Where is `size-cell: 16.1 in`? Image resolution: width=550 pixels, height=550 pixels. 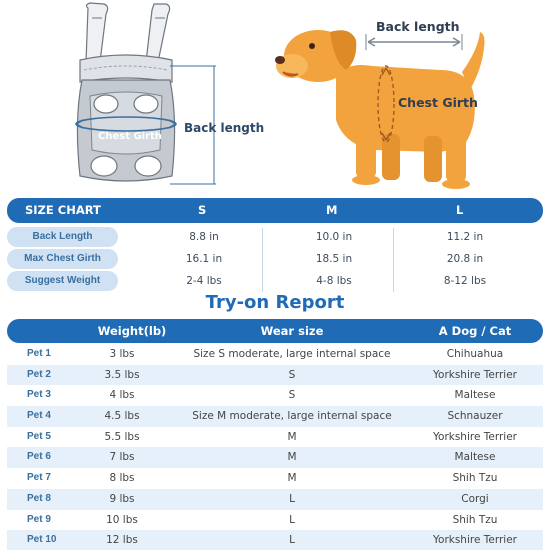 size-cell: 16.1 in is located at coordinates (204, 259).